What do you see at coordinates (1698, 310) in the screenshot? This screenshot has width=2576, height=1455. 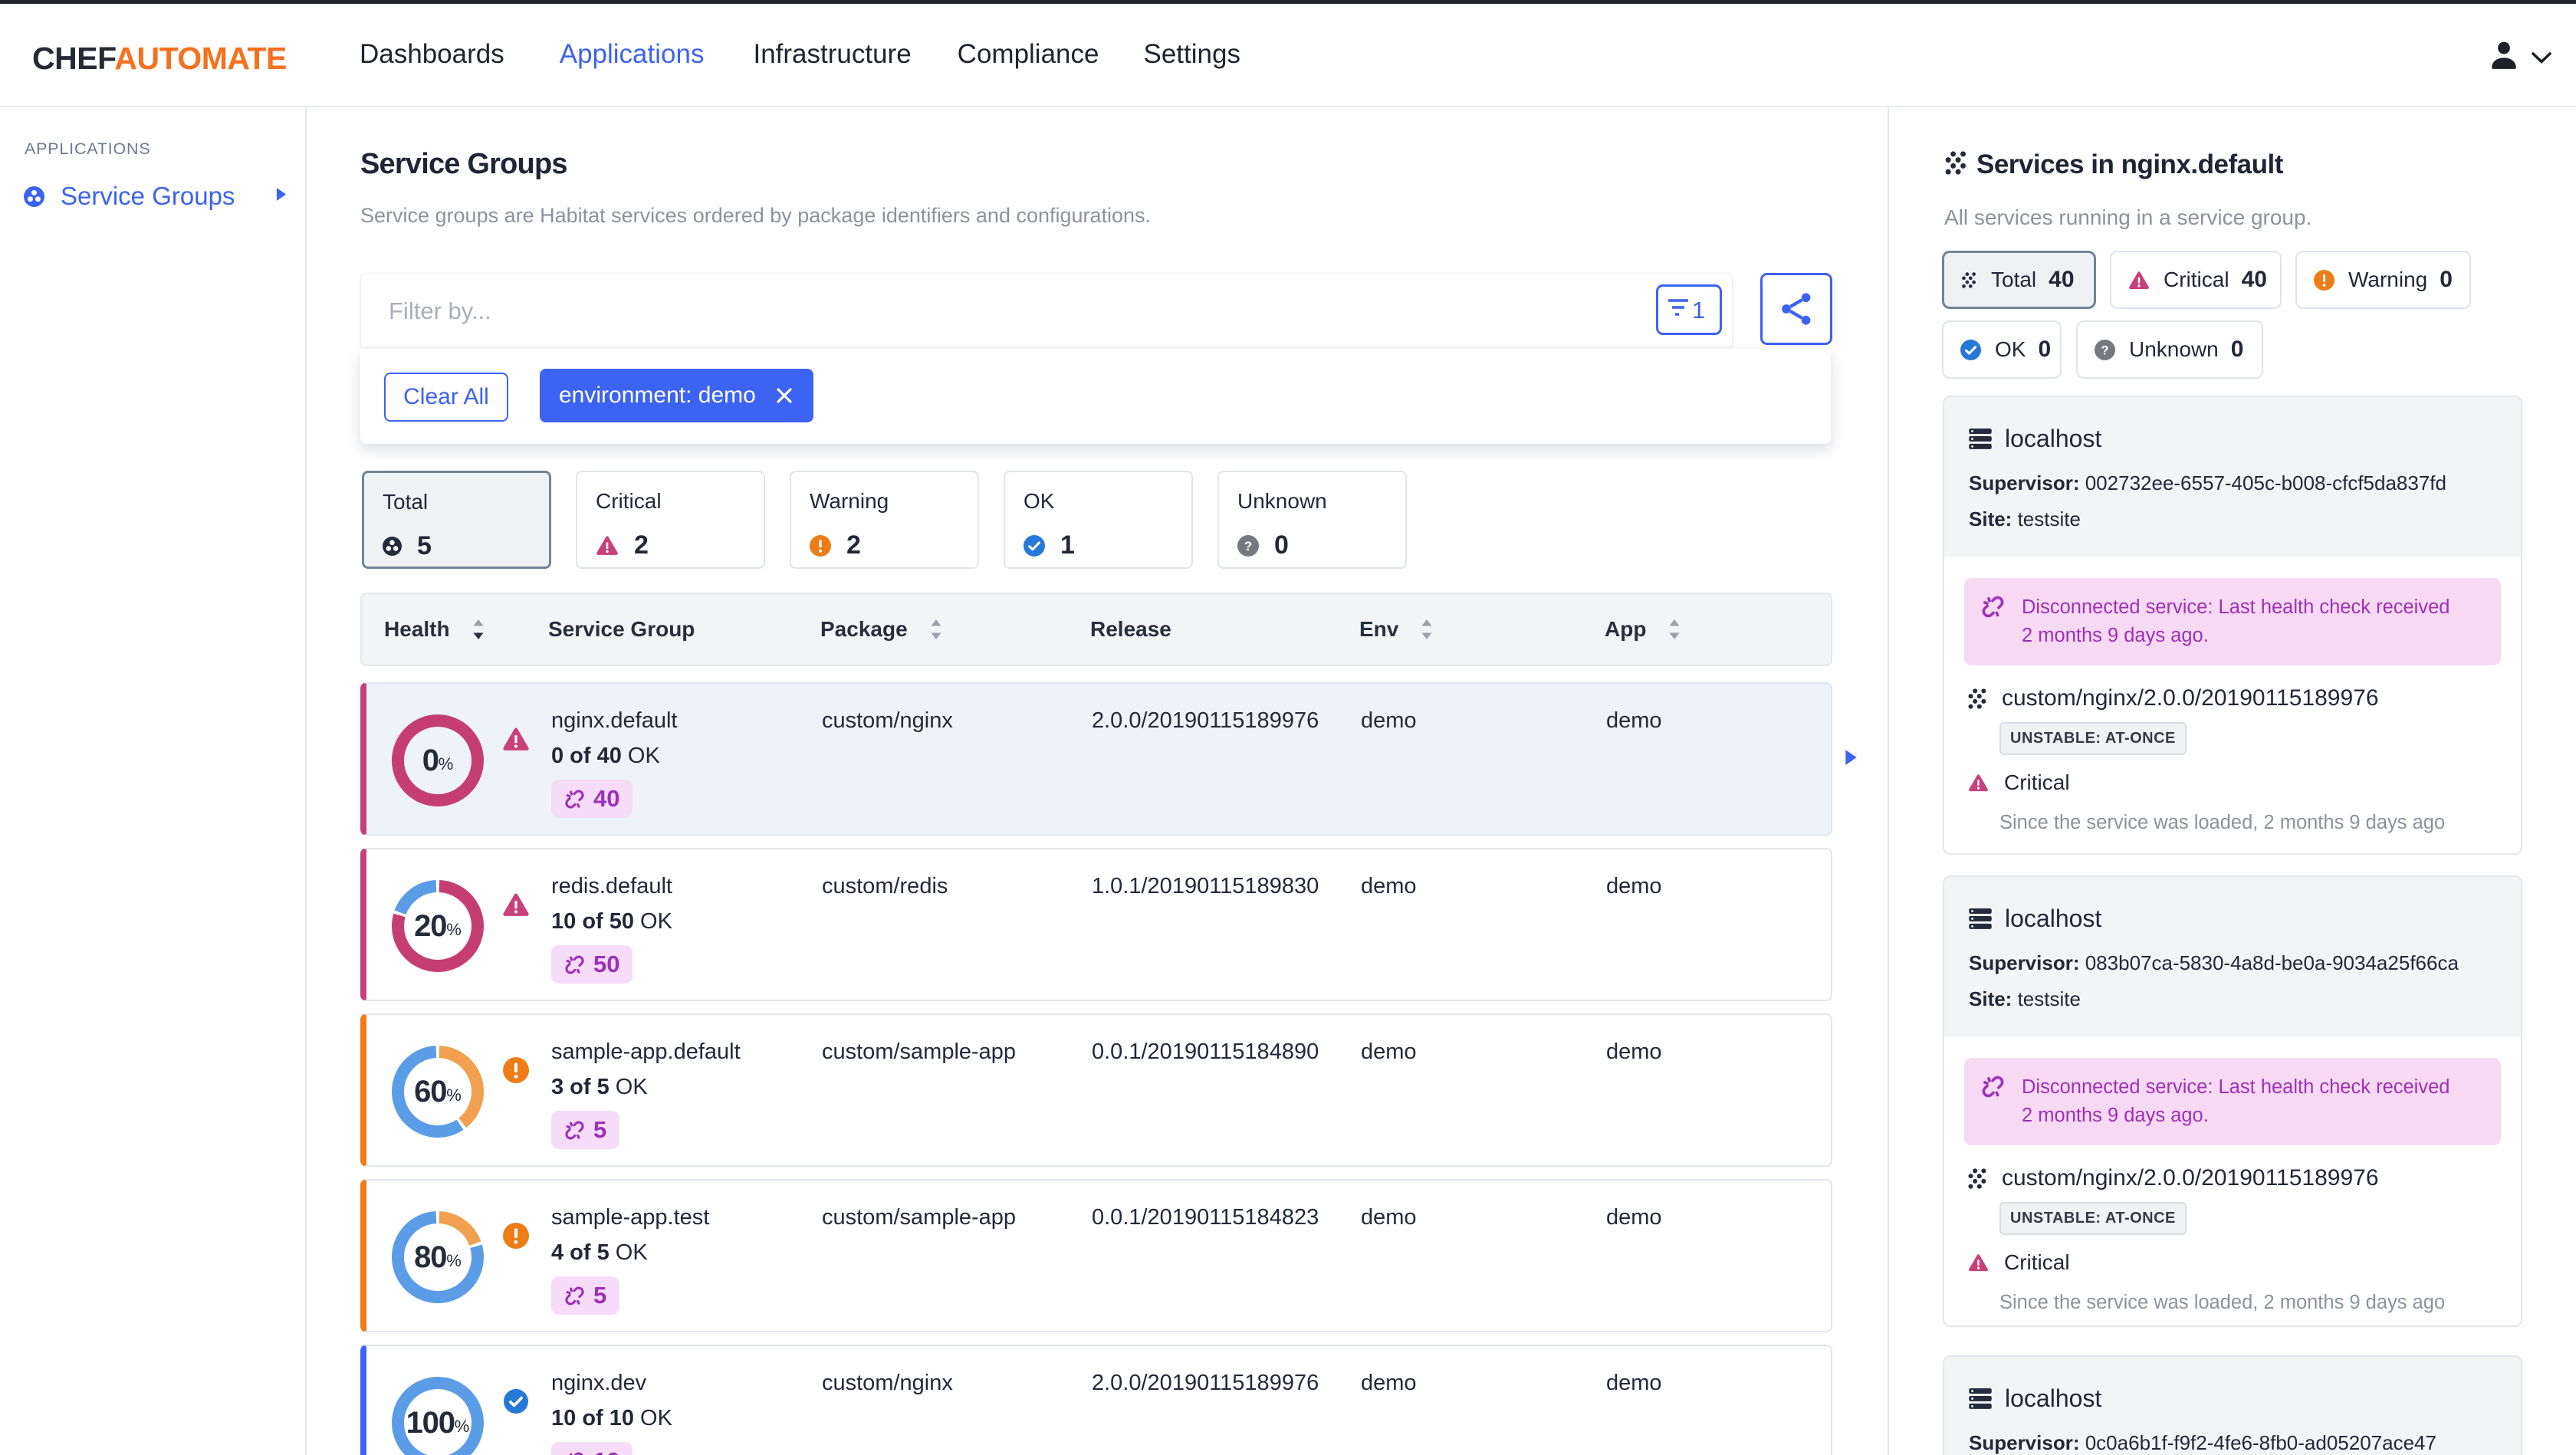 I see `svg-text: 1` at bounding box center [1698, 310].